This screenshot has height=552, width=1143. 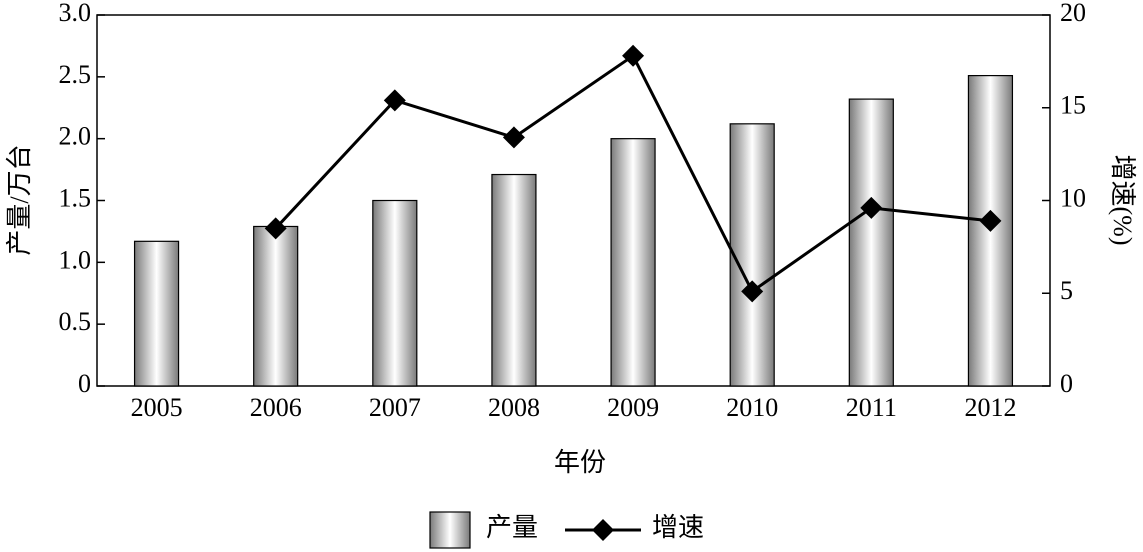 I want to click on y-axis-label: 产量/万台, so click(x=19, y=199).